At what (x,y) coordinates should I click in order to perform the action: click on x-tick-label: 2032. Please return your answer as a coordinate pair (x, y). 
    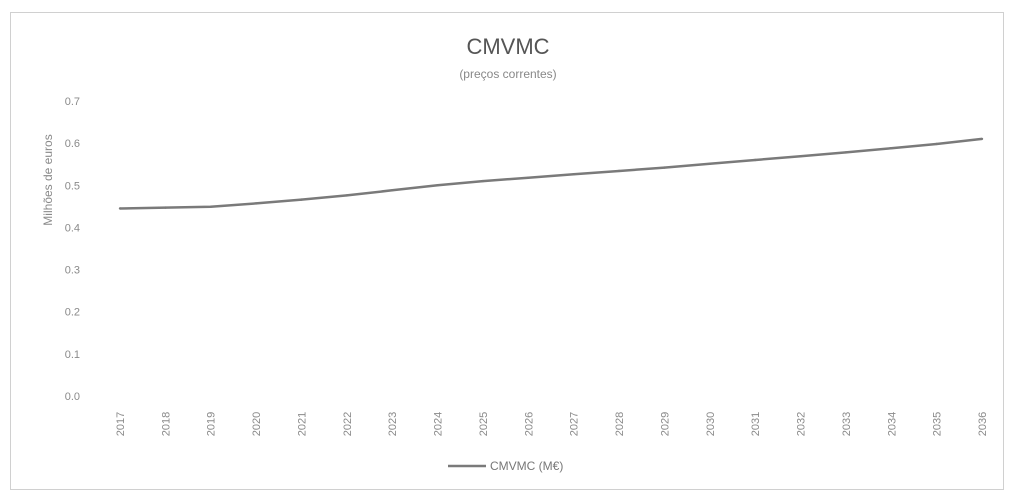
    Looking at the image, I should click on (802, 424).